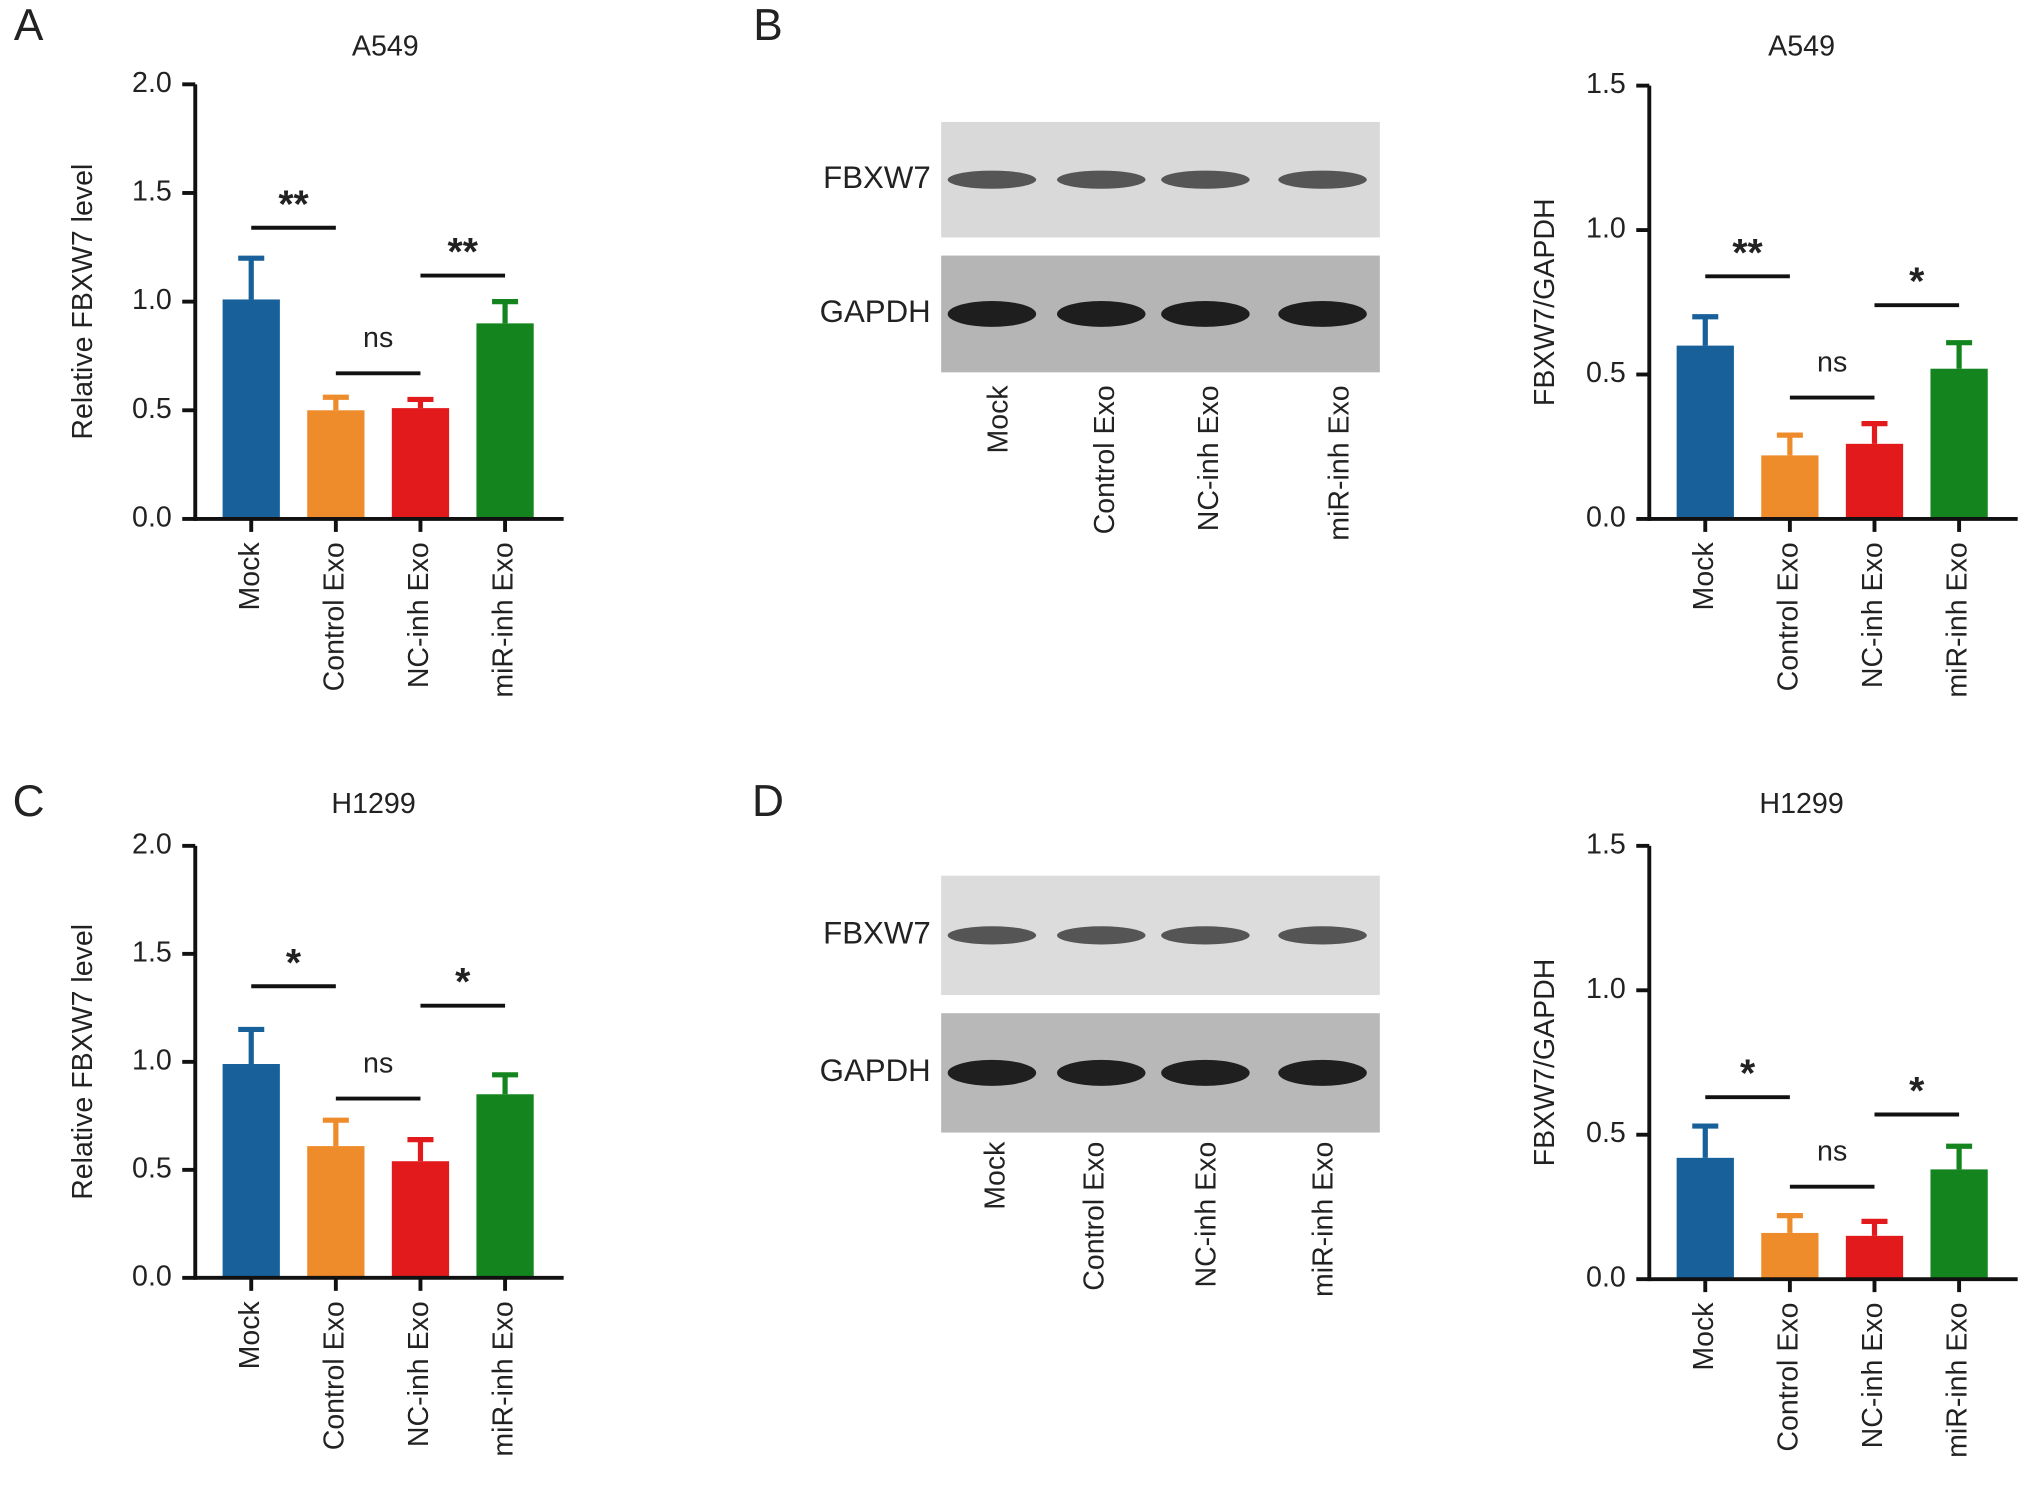 This screenshot has height=1501, width=2032. What do you see at coordinates (768, 25) in the screenshot?
I see `panel-label: B` at bounding box center [768, 25].